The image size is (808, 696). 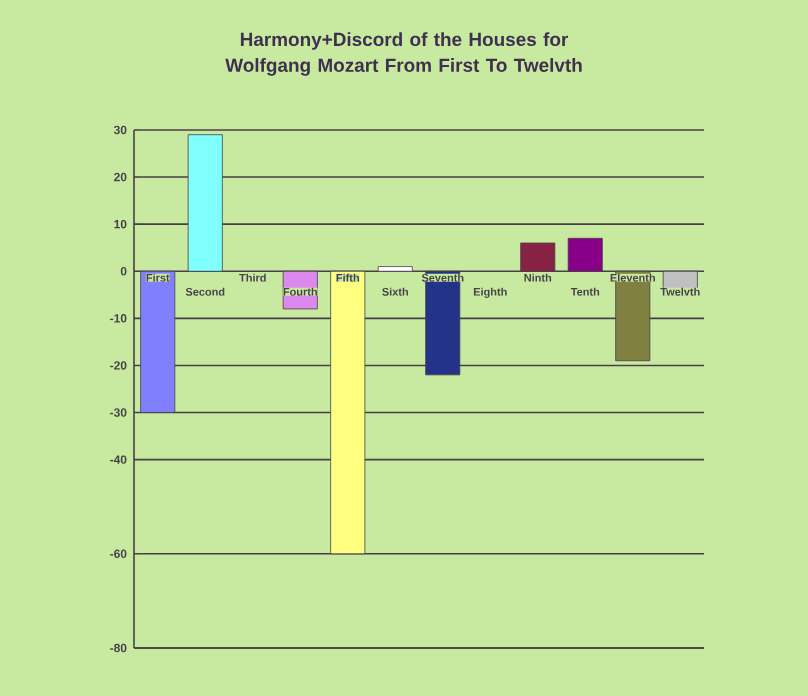 I want to click on chart-title: Harmony+Discord of the Houses for Wolfgang Mozart From First To Twelvth, so click(x=403, y=54).